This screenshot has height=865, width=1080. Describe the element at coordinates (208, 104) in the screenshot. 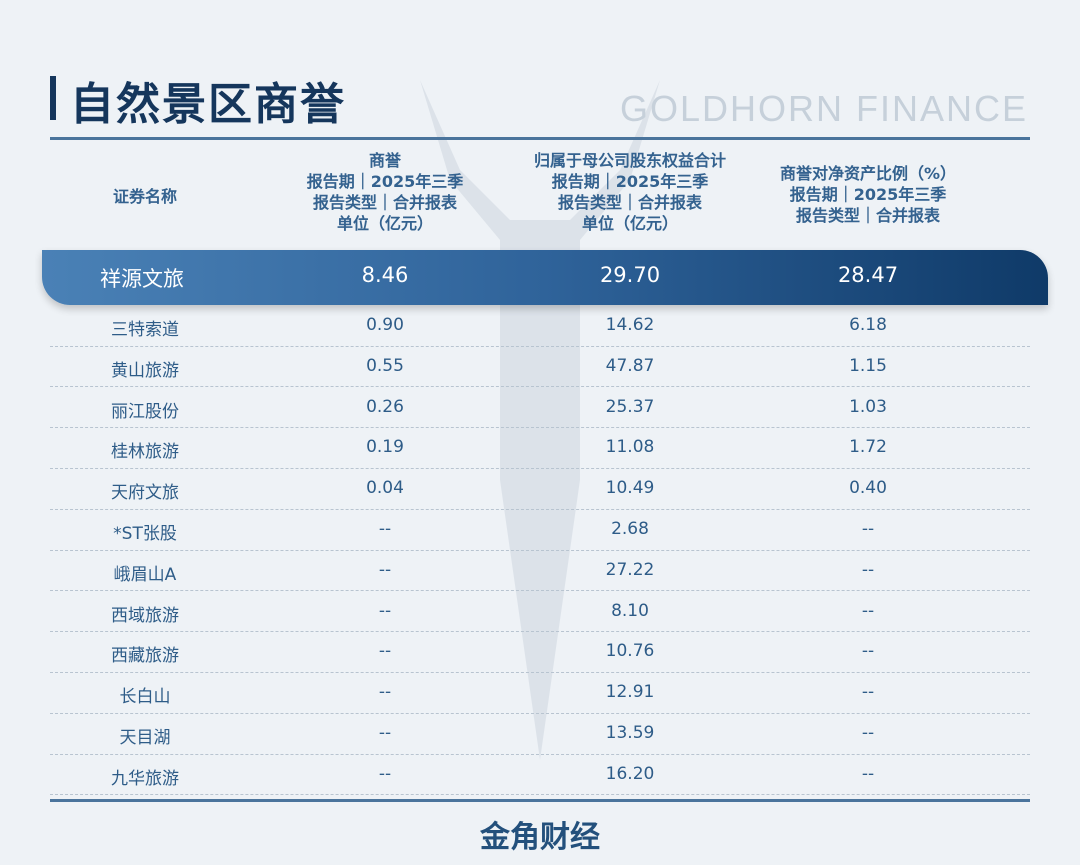

I see `page-title: 自然景区商誉` at that location.